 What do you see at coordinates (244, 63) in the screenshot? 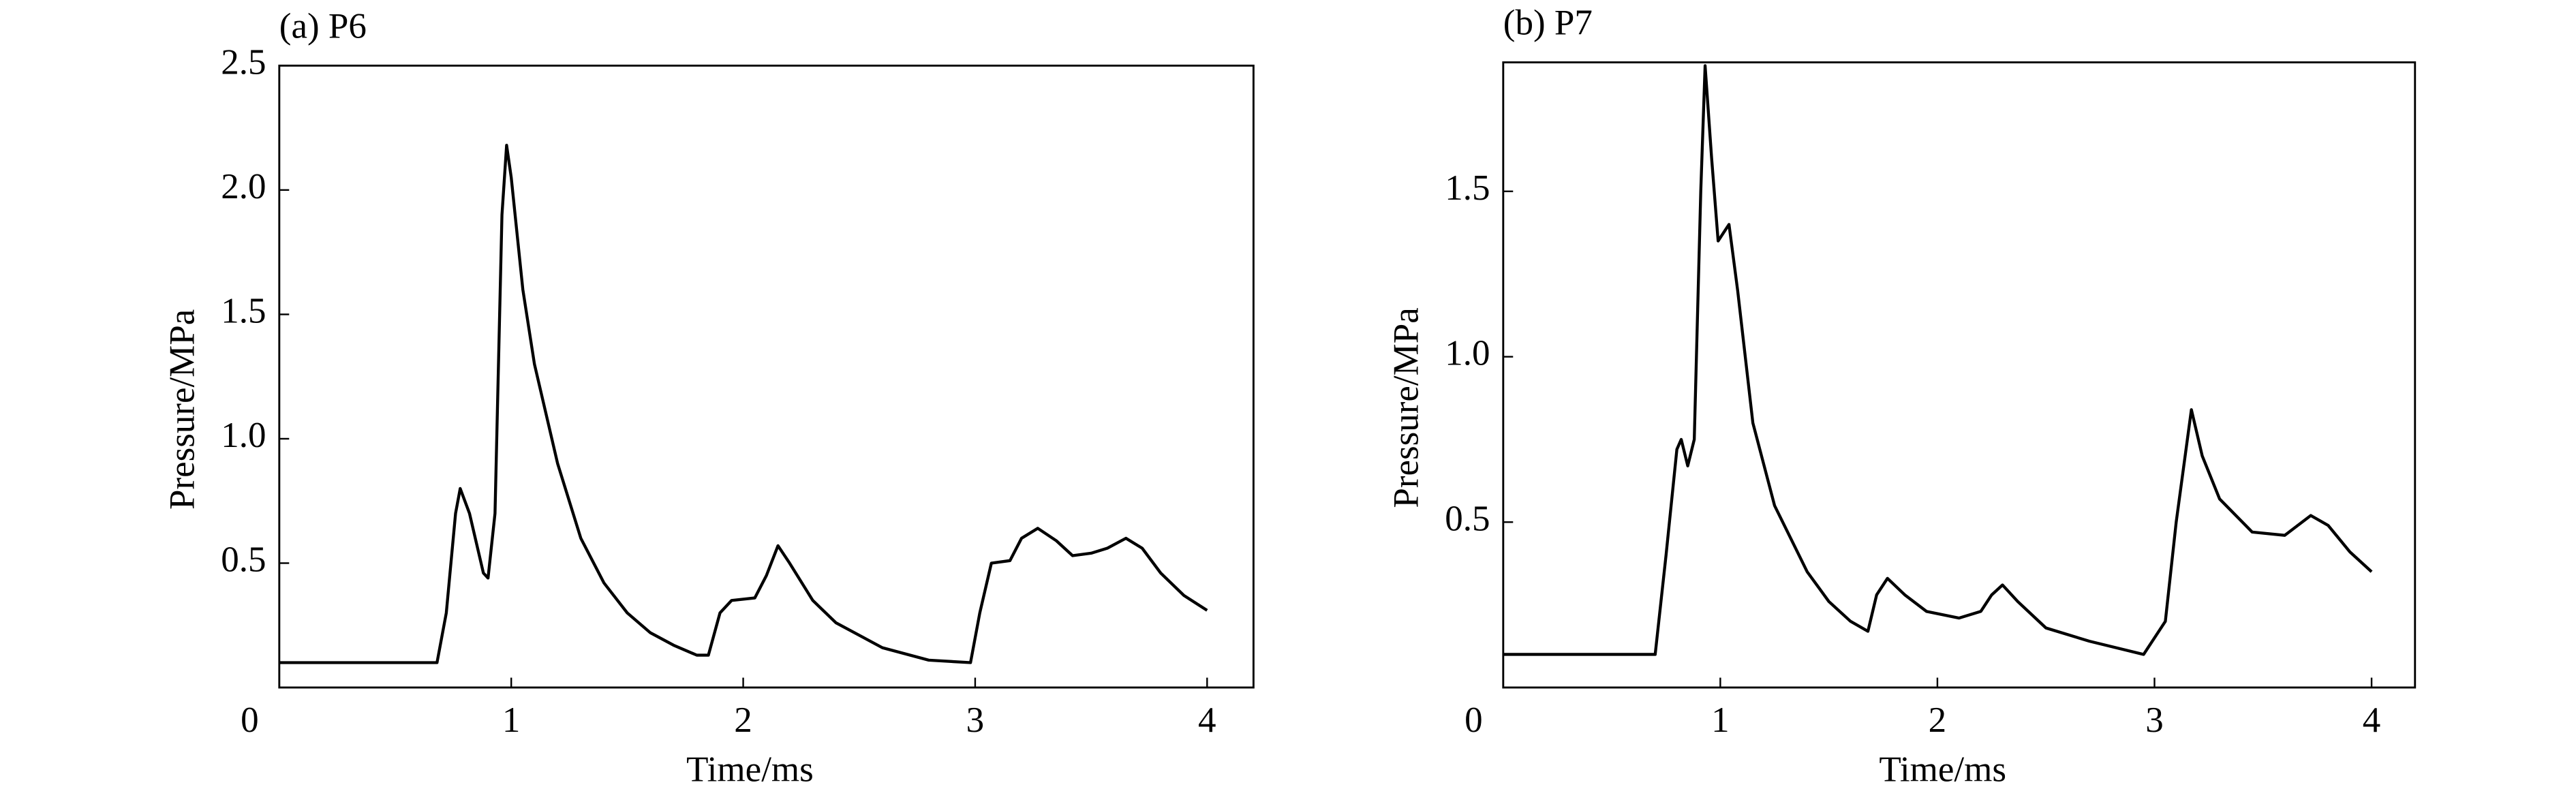
I see `y-tick-label: 2.5` at bounding box center [244, 63].